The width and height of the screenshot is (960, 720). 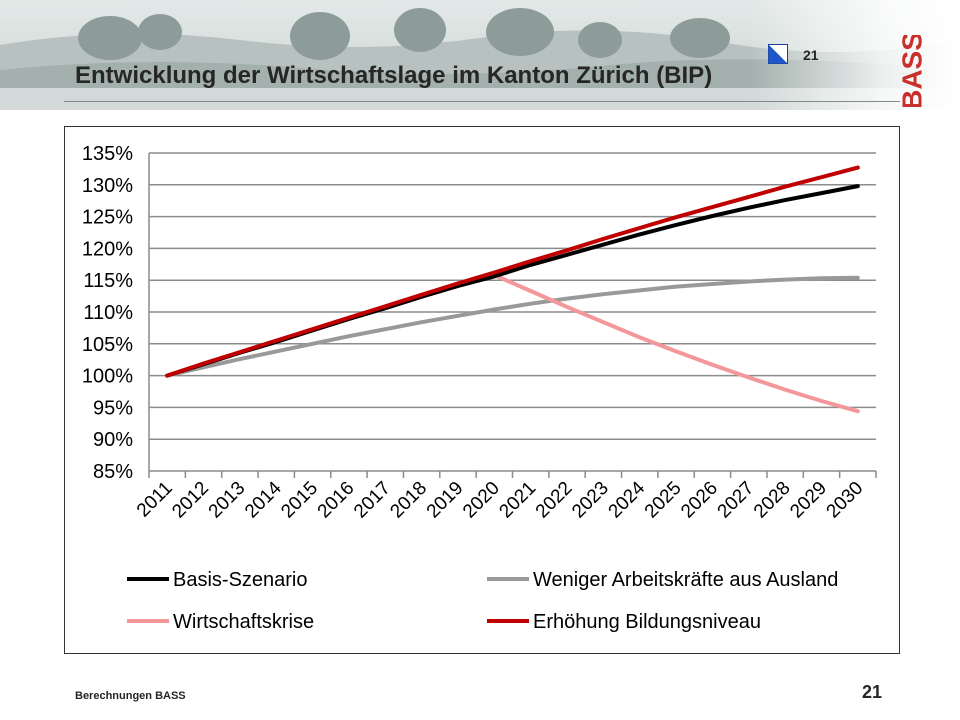 I want to click on x-tick-label: 2022, so click(x=554, y=500).